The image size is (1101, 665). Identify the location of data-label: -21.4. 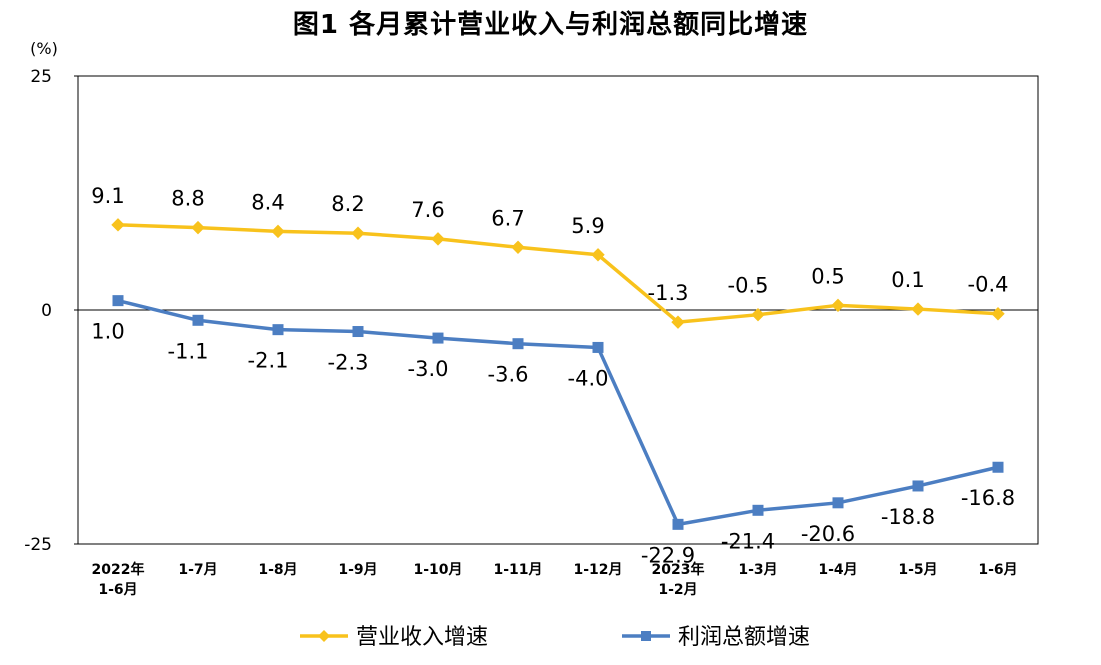
(748, 541).